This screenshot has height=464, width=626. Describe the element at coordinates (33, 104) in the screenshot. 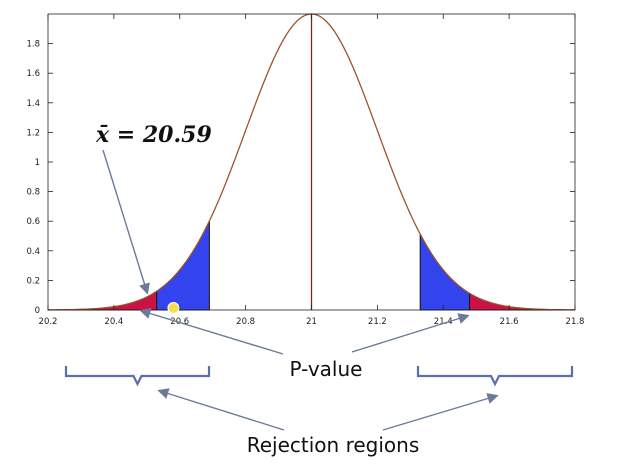

I see `y-tick-label: 1.4` at that location.